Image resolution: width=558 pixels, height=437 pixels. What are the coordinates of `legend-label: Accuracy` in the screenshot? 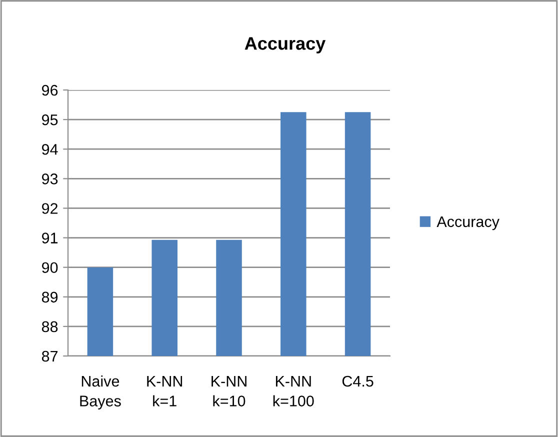 It's located at (468, 223).